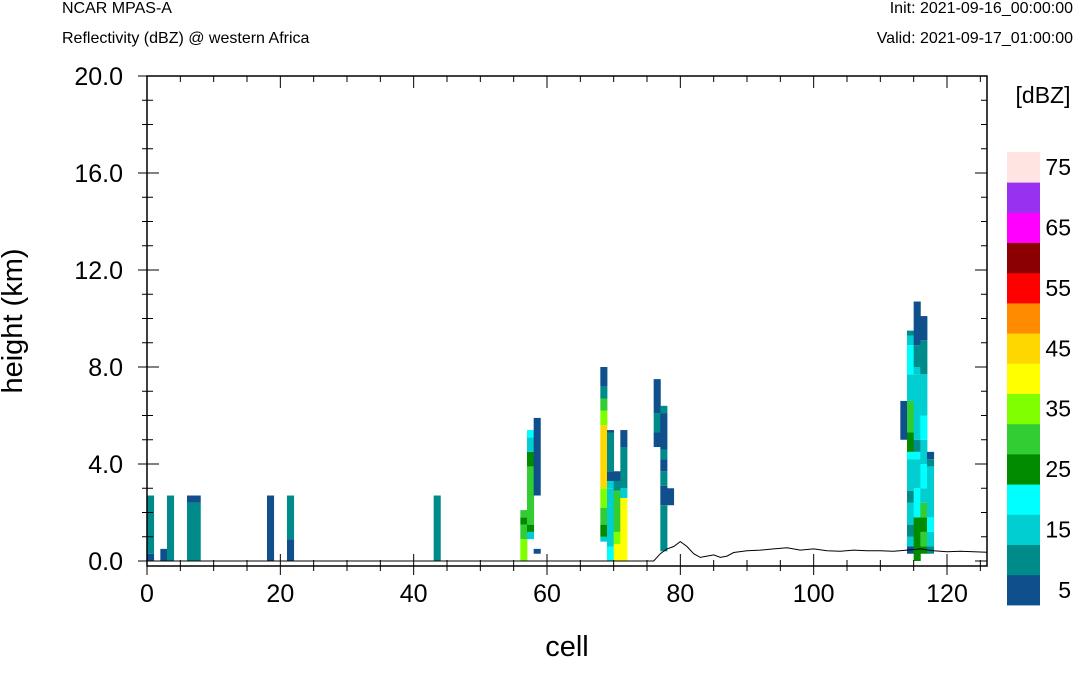 The width and height of the screenshot is (1079, 677). Describe the element at coordinates (1058, 288) in the screenshot. I see `colorbar-label: 55` at that location.